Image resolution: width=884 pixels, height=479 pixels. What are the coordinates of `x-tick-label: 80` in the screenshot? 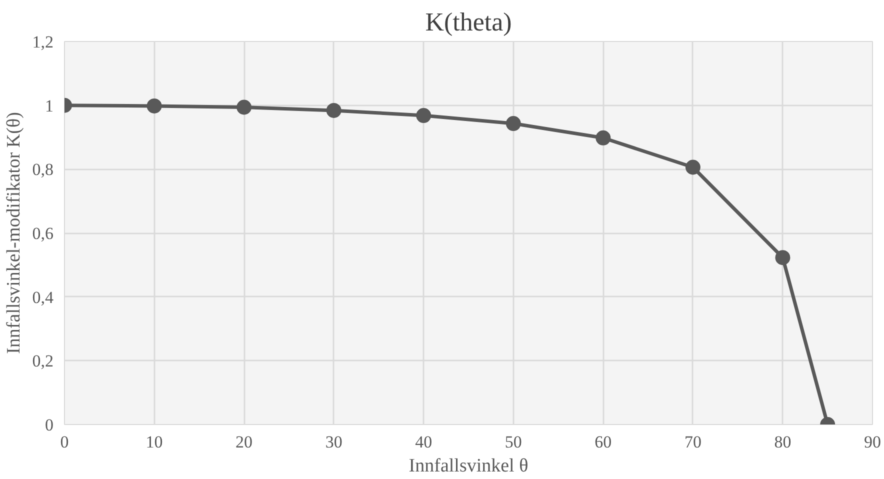 It's located at (783, 442).